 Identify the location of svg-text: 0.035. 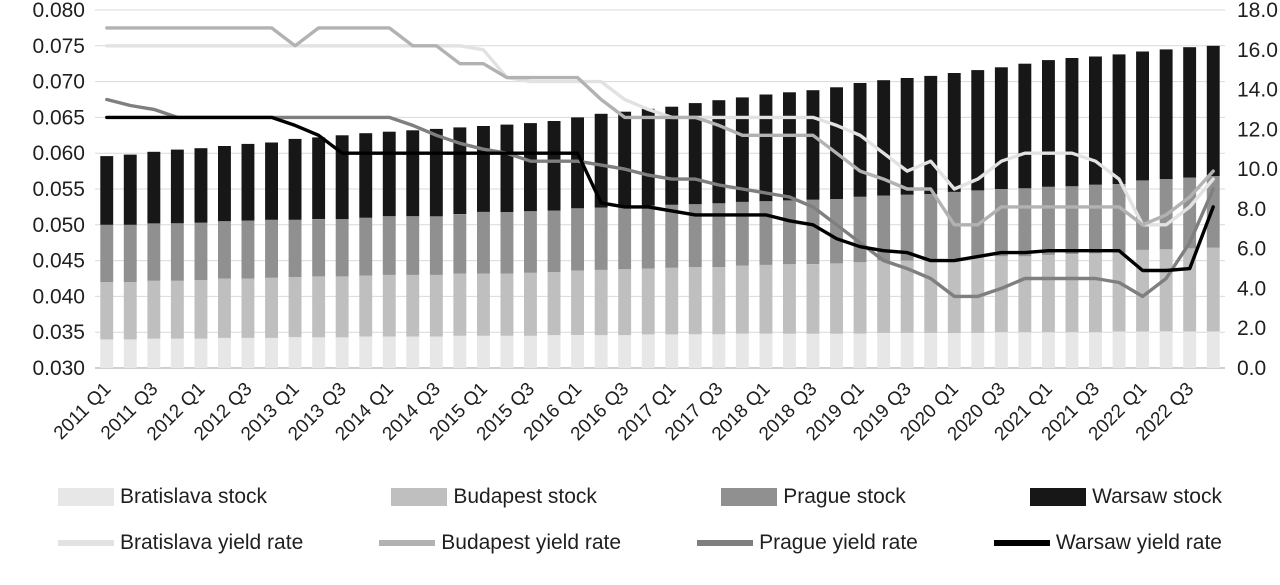
(58, 332).